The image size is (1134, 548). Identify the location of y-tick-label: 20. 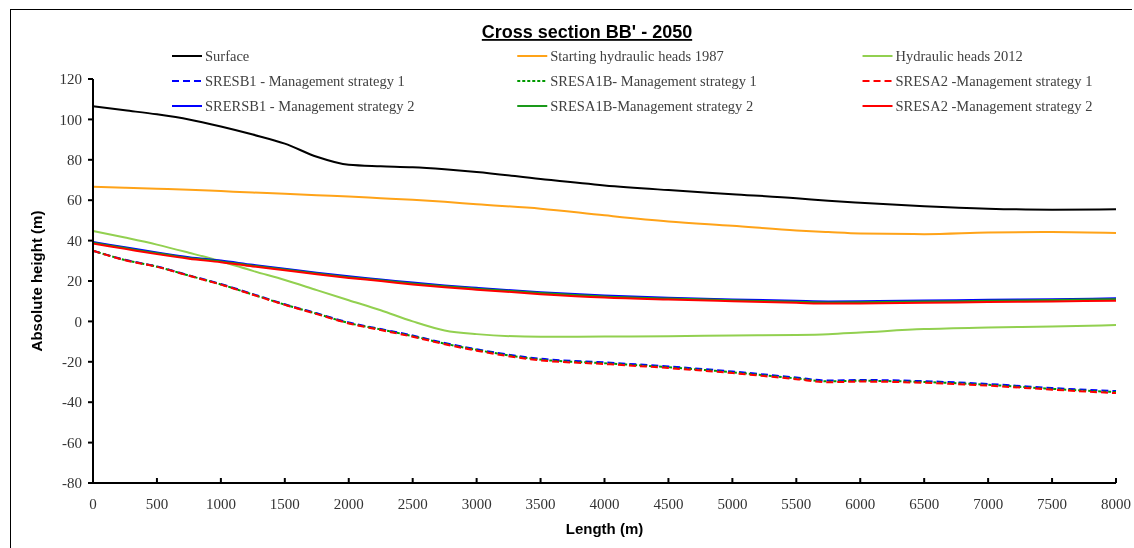
(74, 281).